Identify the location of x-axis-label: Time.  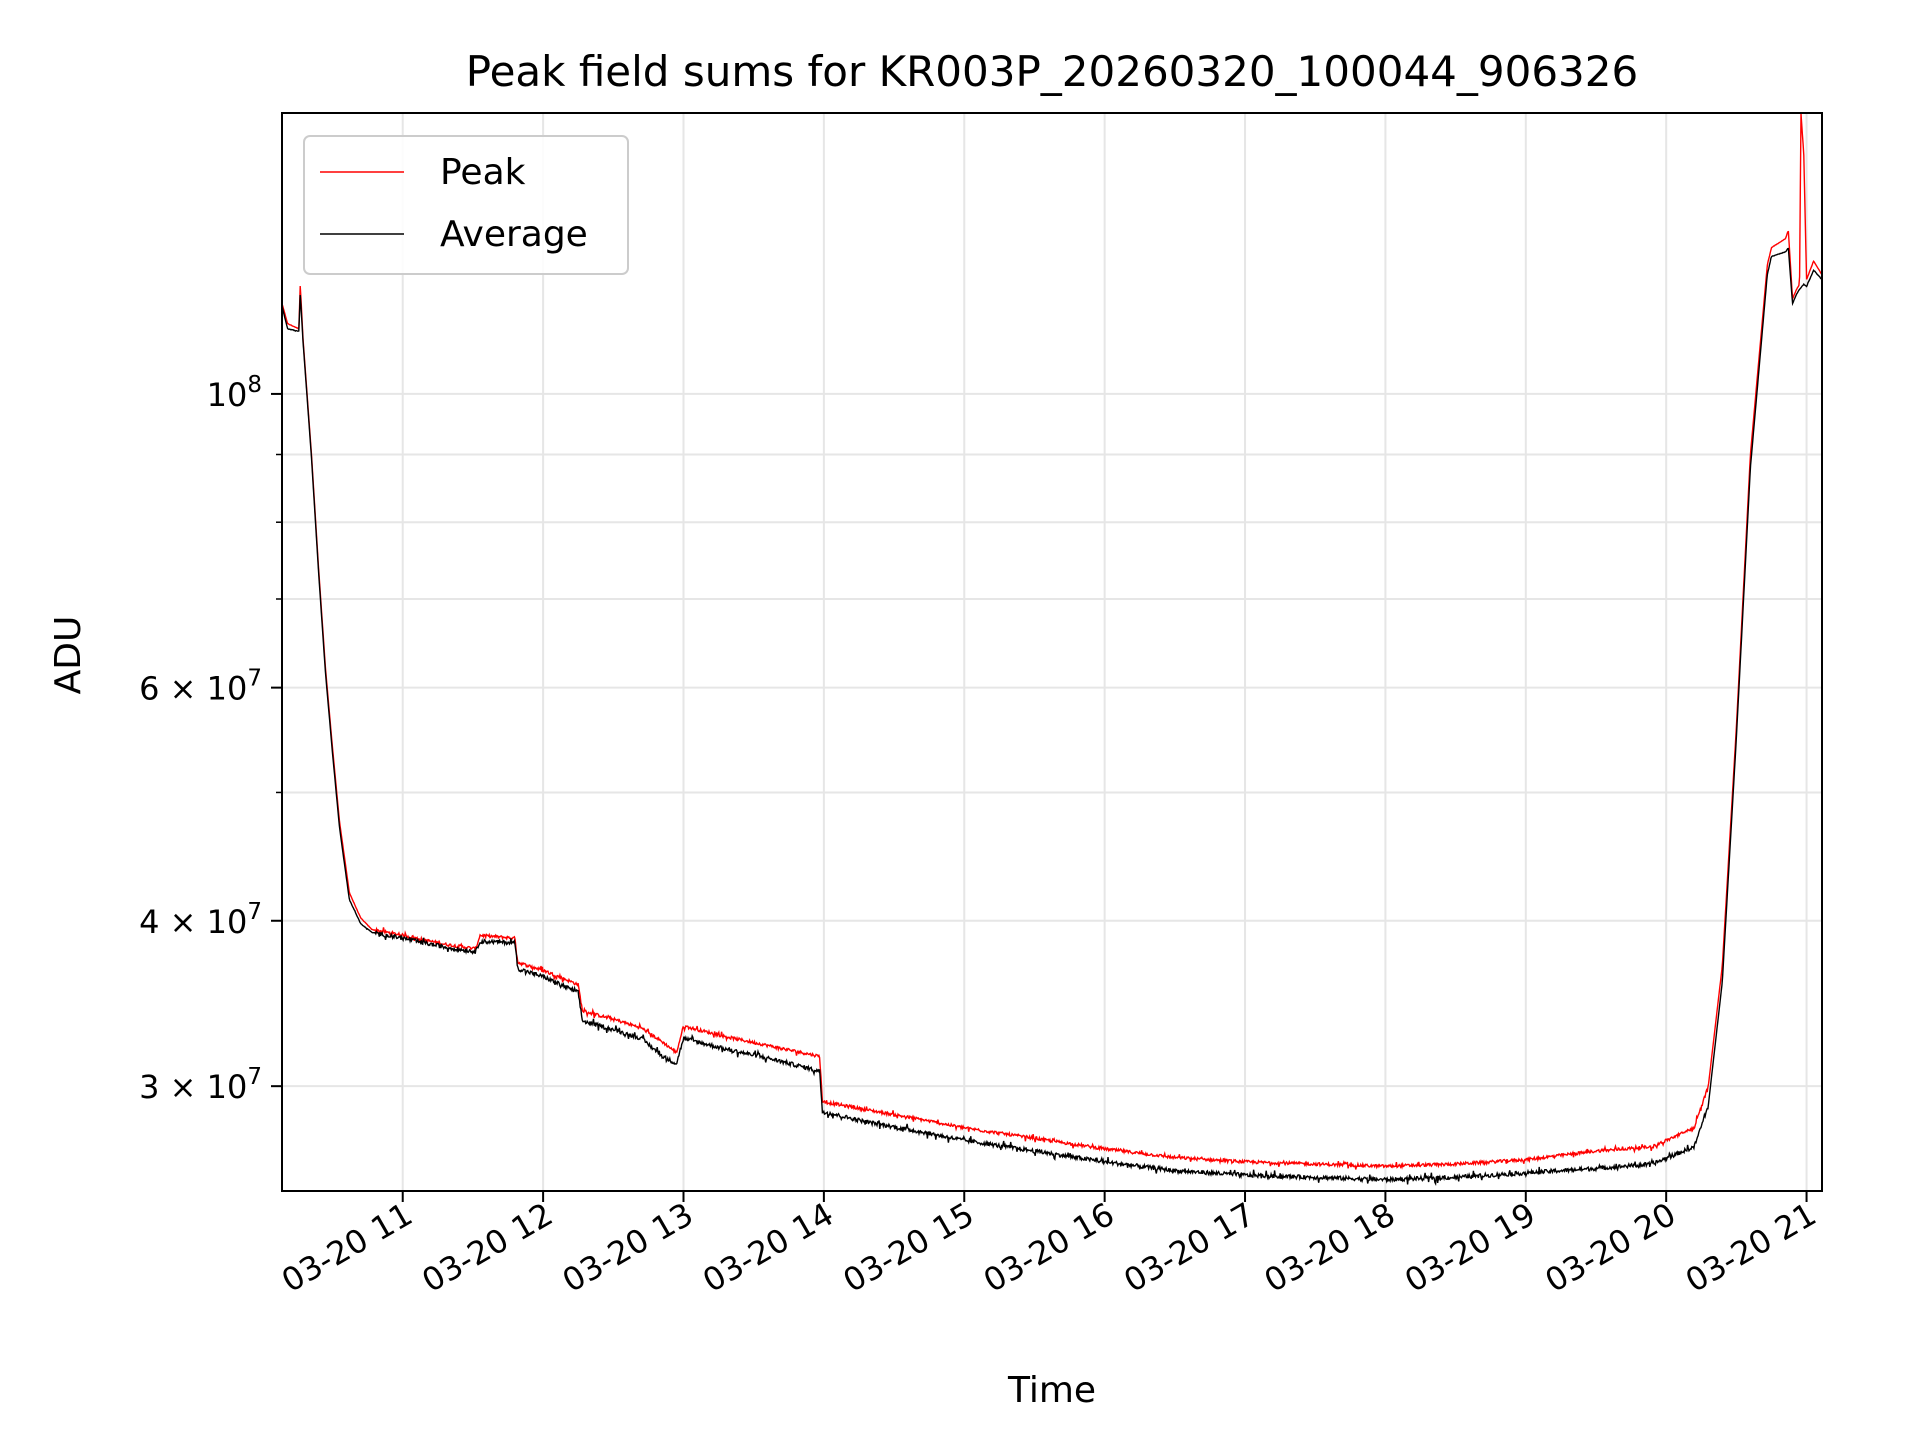
(1051, 1390).